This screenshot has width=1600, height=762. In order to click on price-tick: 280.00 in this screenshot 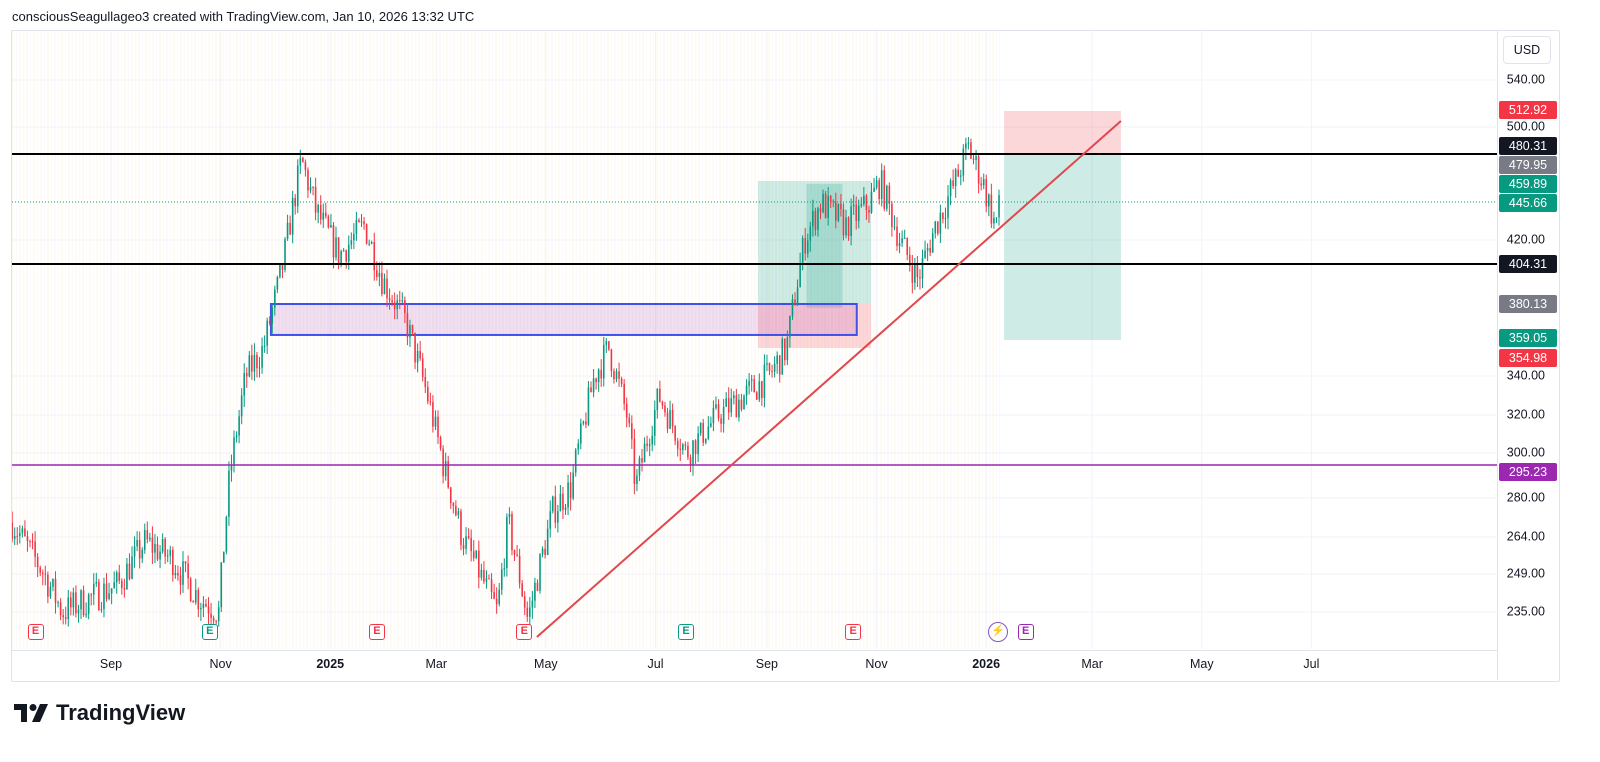, I will do `click(1525, 497)`.